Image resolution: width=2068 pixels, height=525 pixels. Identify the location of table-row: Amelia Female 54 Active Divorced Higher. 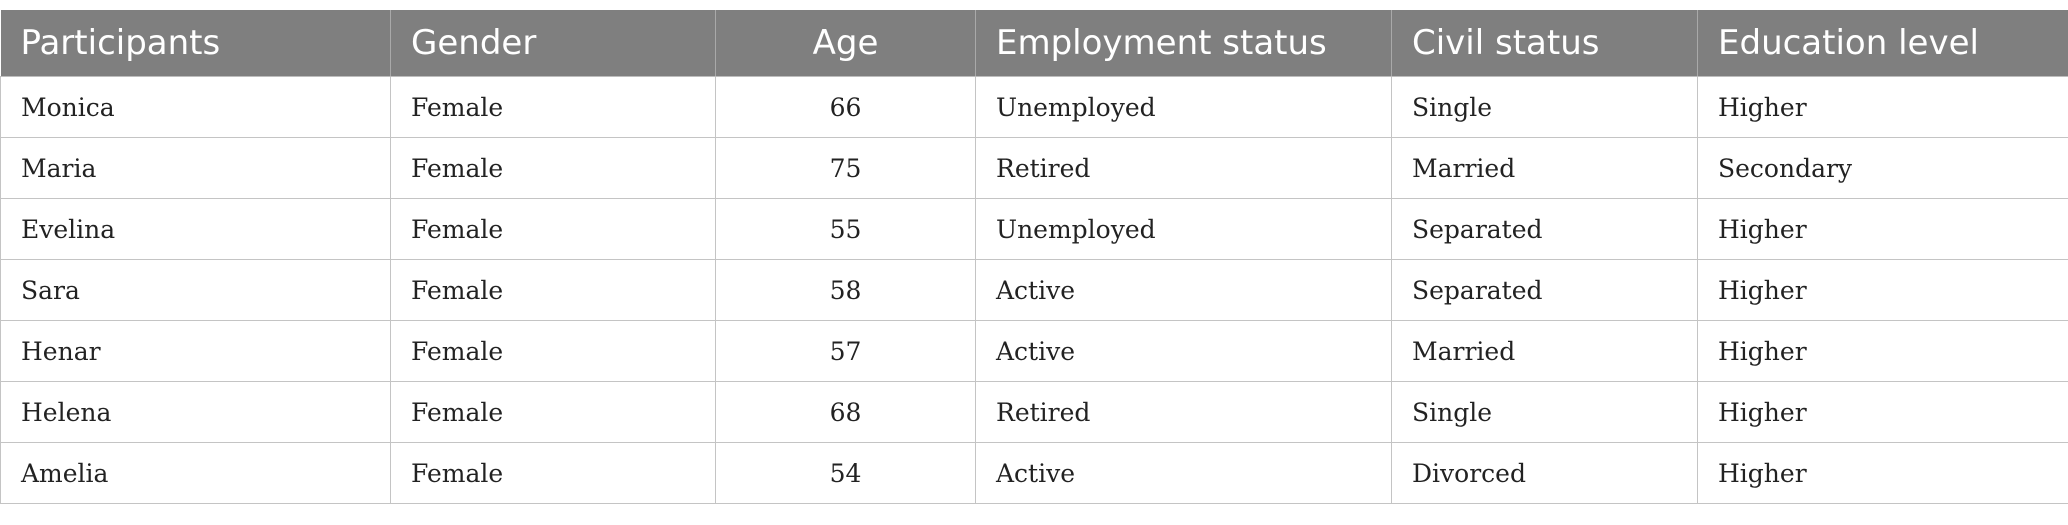
(1034, 473).